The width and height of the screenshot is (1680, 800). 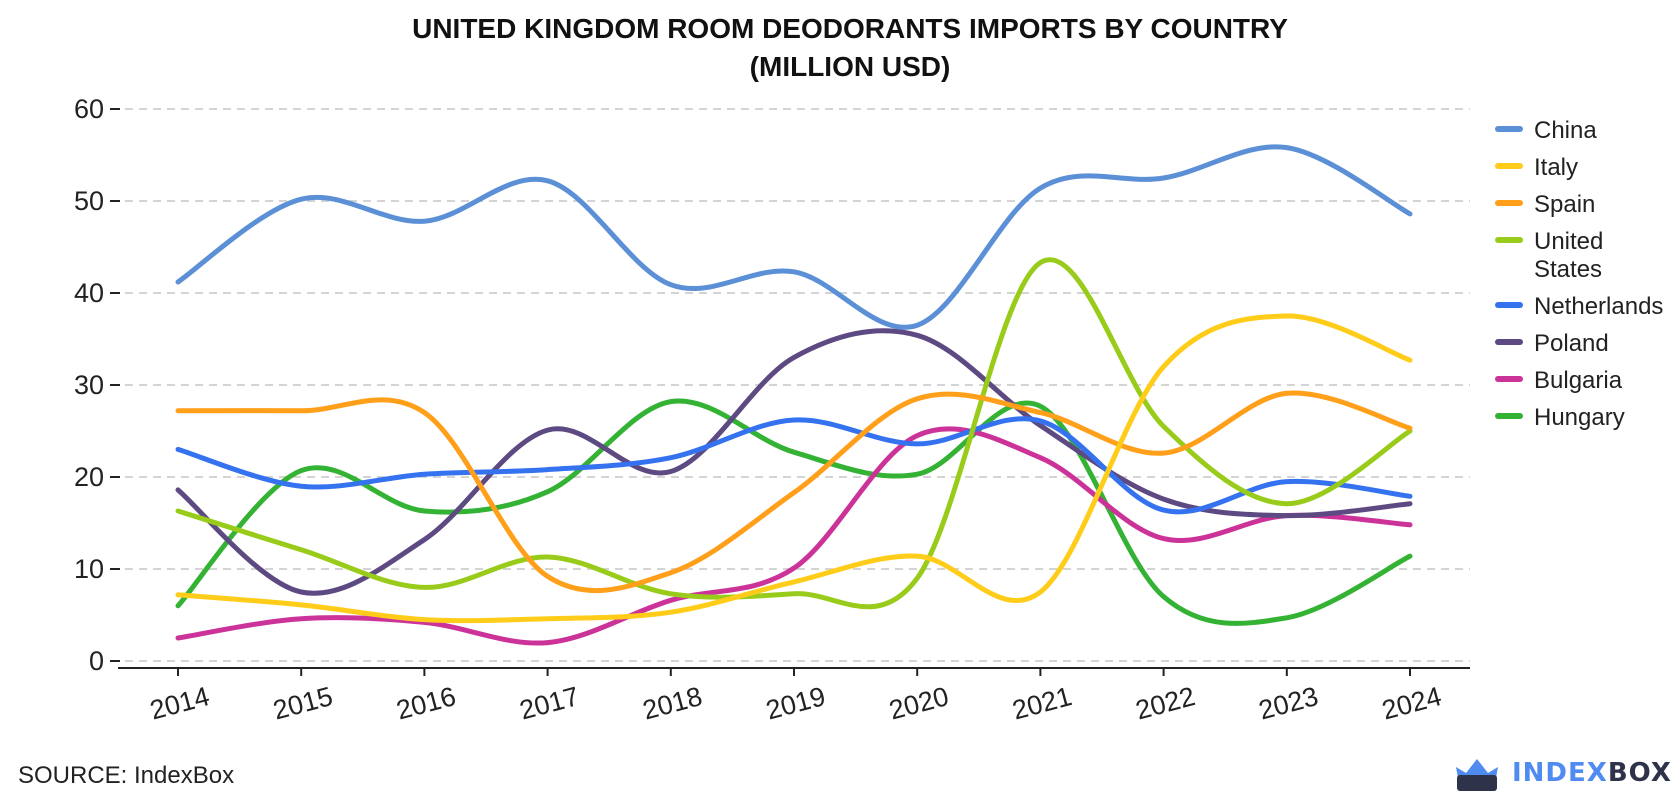 I want to click on legend-item-poland: Poland, so click(x=1552, y=343).